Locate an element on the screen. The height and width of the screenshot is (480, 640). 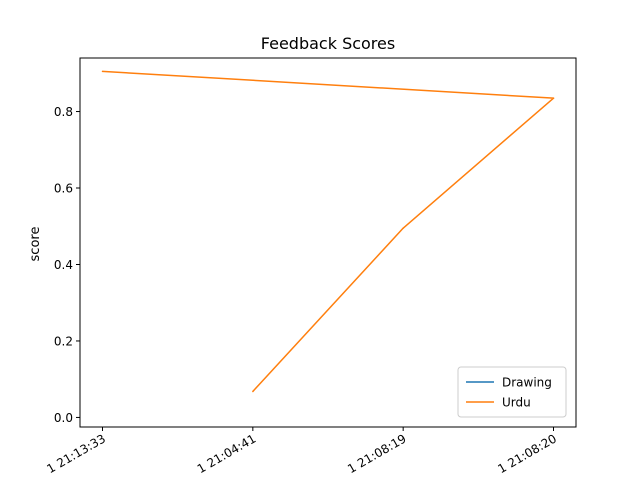
legend: Drawing Urdu is located at coordinates (512, 392).